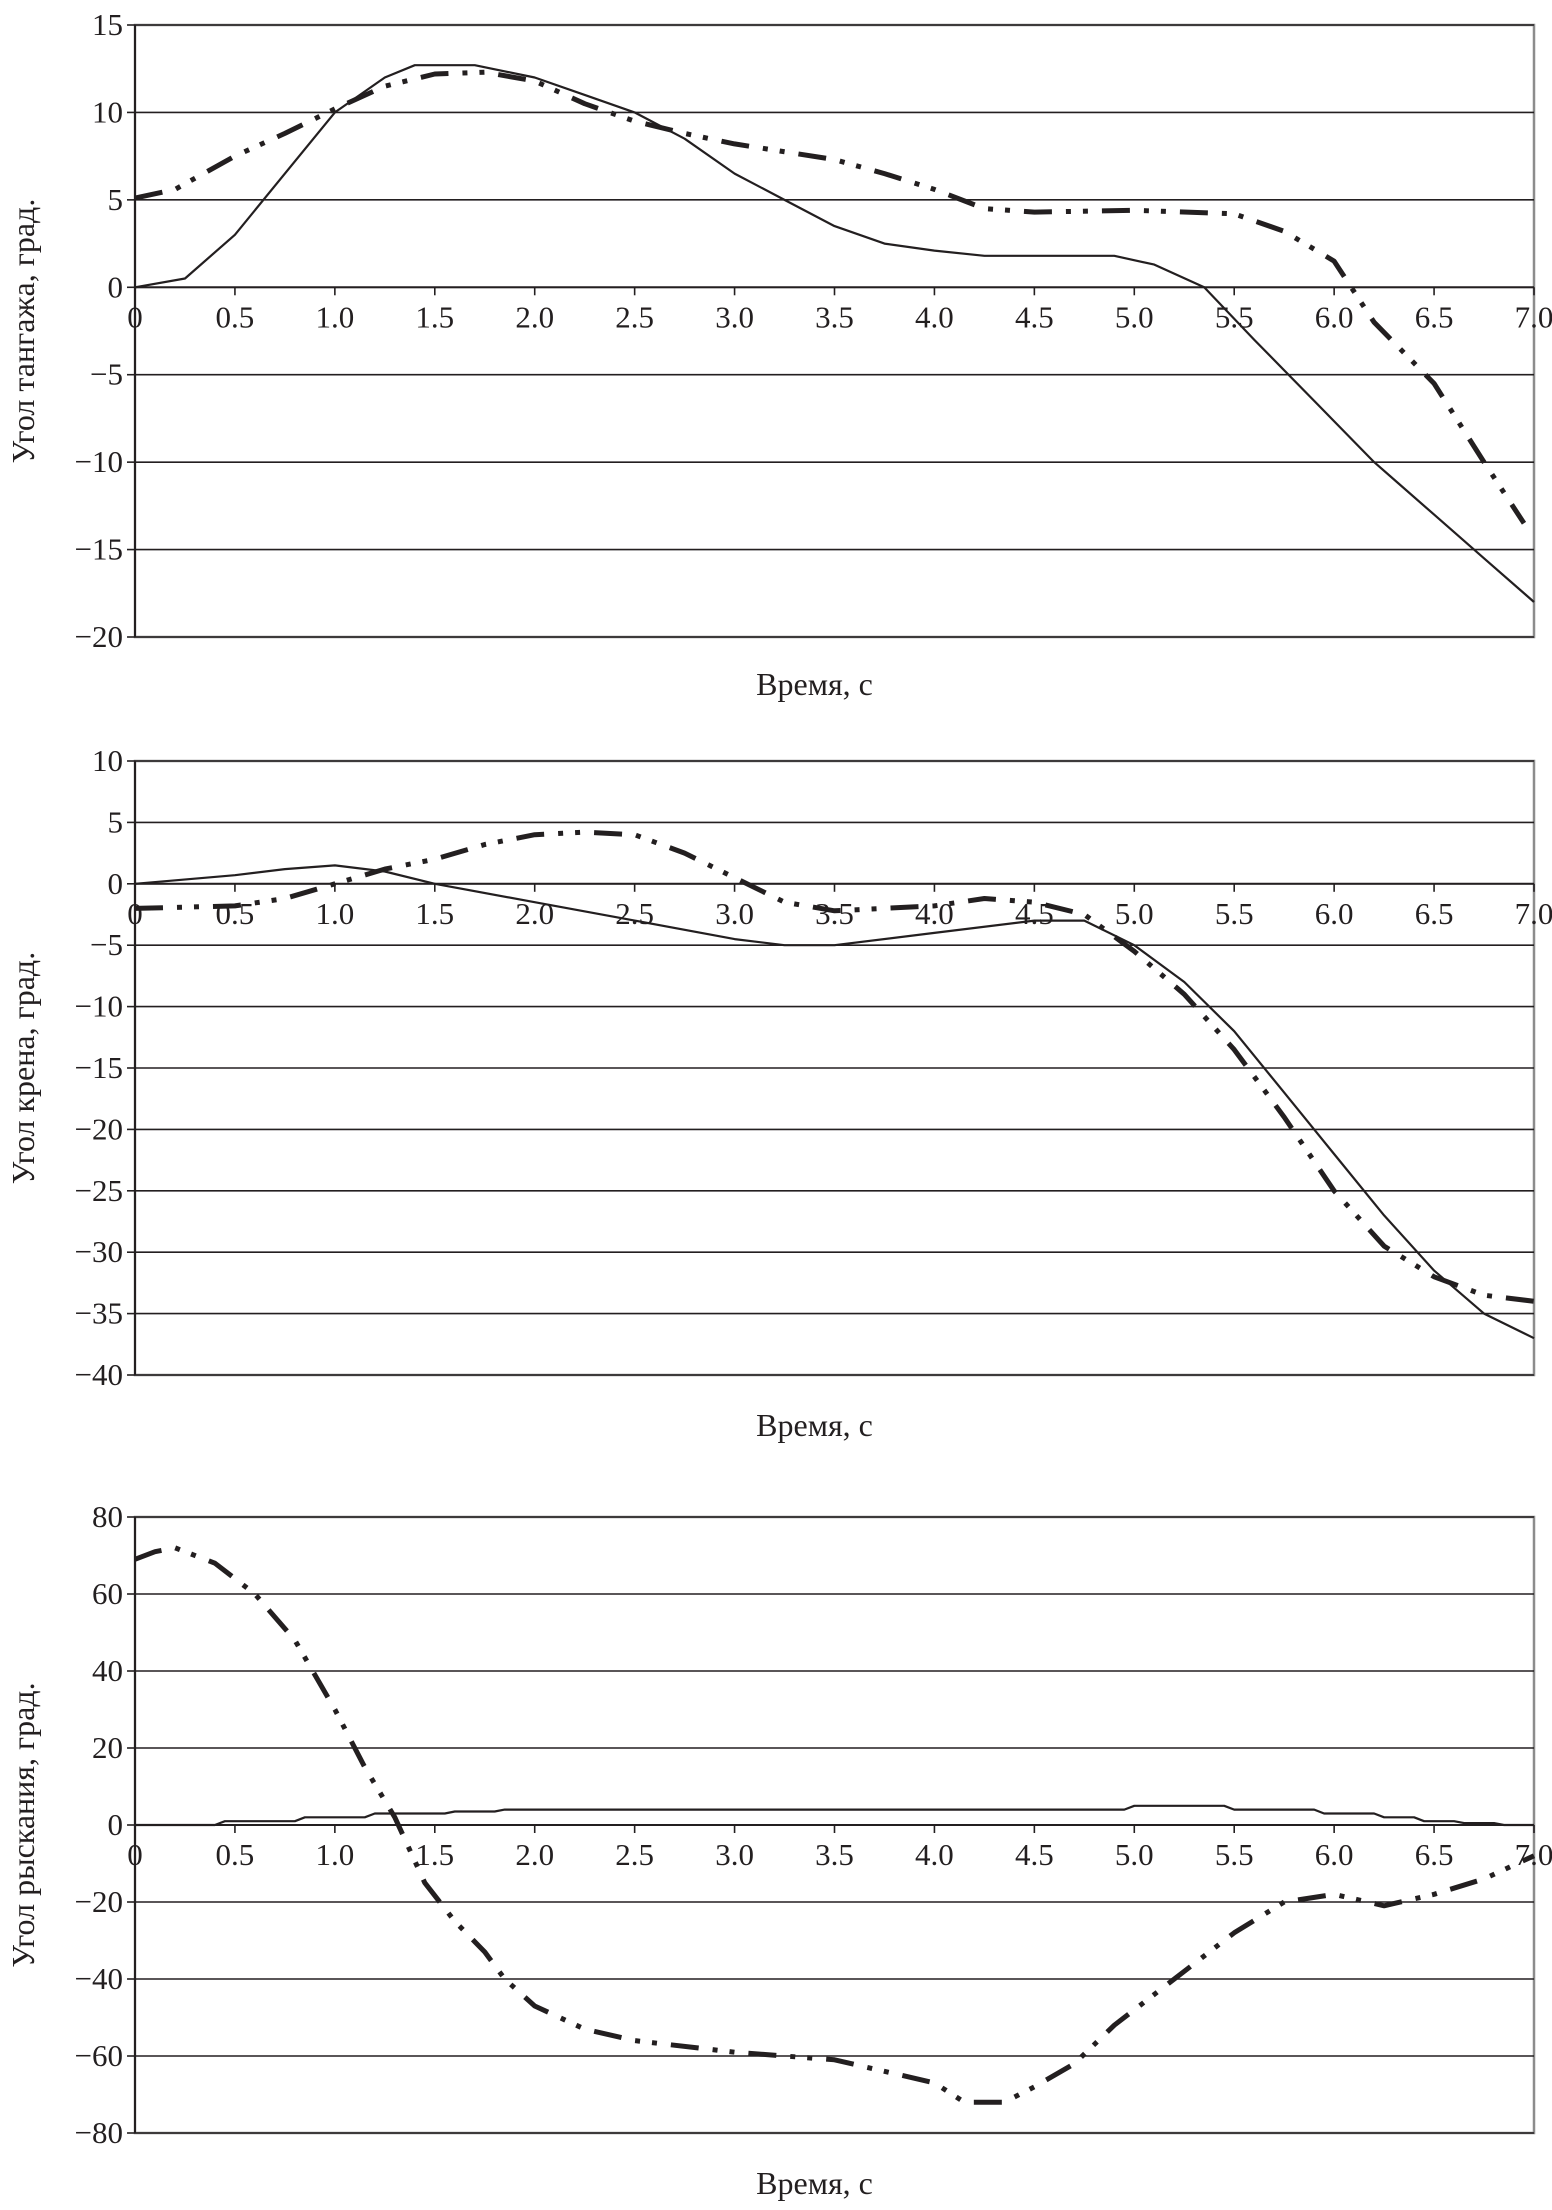  I want to click on series-solid-line, so click(834, 1815).